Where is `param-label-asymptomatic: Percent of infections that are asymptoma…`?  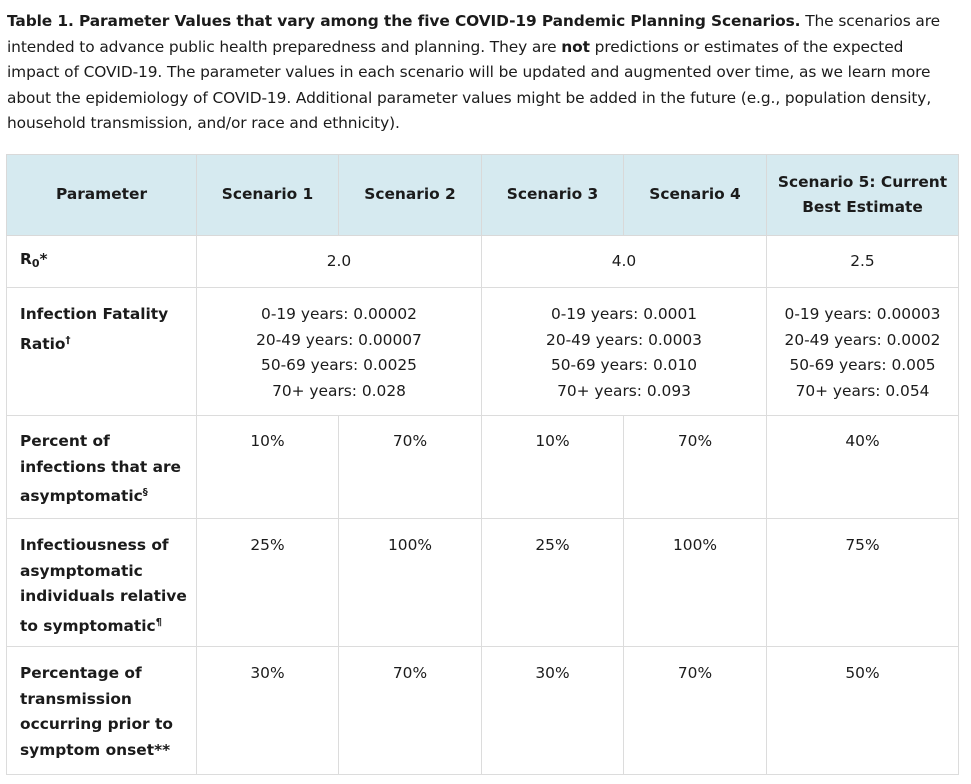 param-label-asymptomatic: Percent of infections that are asymptoma… is located at coordinates (101, 467).